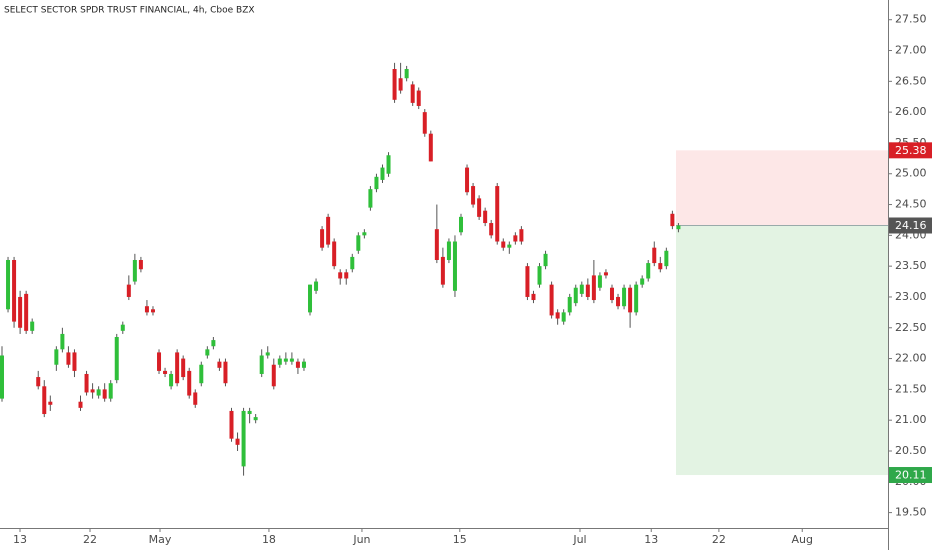 The image size is (932, 550). What do you see at coordinates (160, 539) in the screenshot?
I see `x-tick-label: May` at bounding box center [160, 539].